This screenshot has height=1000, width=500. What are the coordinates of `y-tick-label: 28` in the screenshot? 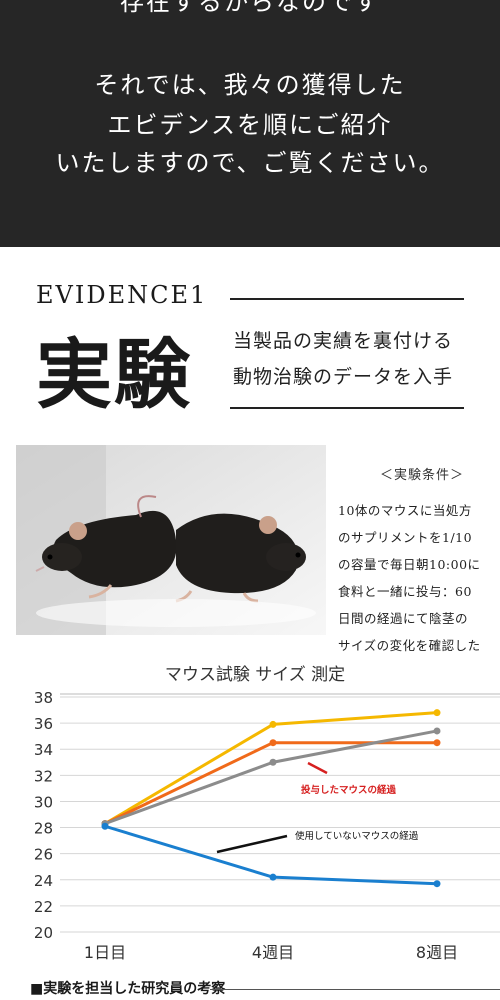 It's located at (43, 829).